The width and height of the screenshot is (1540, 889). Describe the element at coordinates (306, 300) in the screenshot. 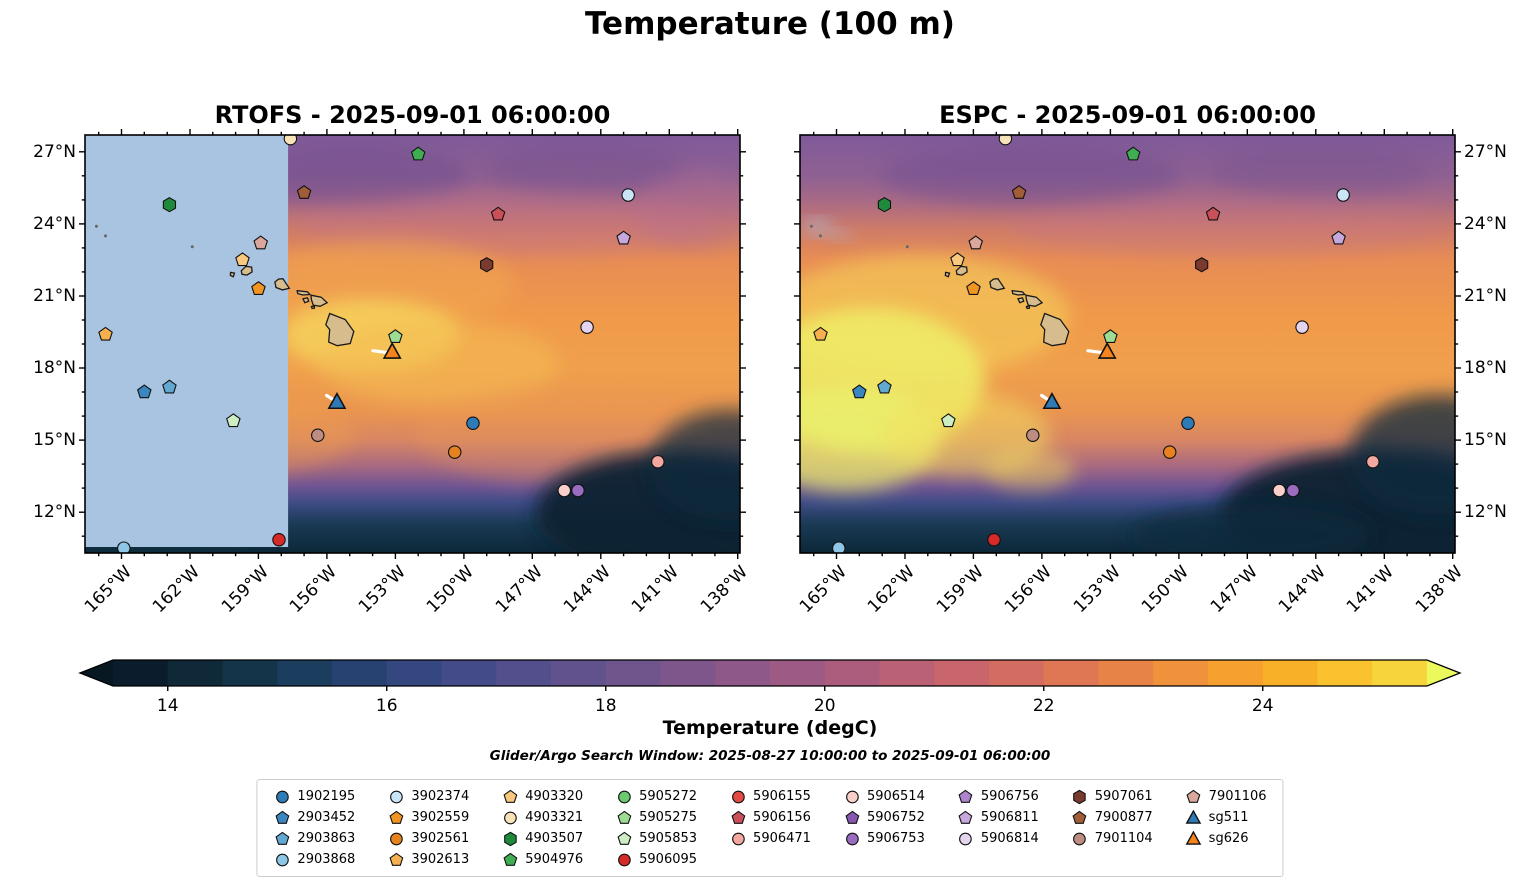

I see `island-lanai` at that location.